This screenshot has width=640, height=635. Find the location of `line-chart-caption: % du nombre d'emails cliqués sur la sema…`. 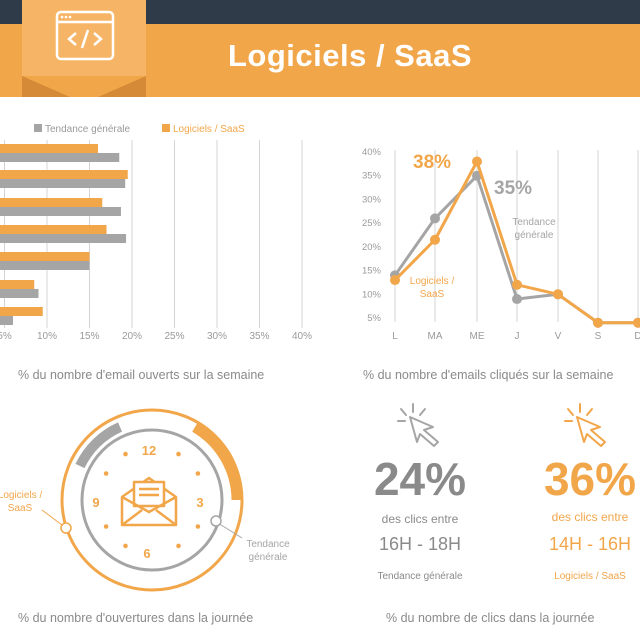

line-chart-caption: % du nombre d'emails cliqués sur la sema… is located at coordinates (488, 375).